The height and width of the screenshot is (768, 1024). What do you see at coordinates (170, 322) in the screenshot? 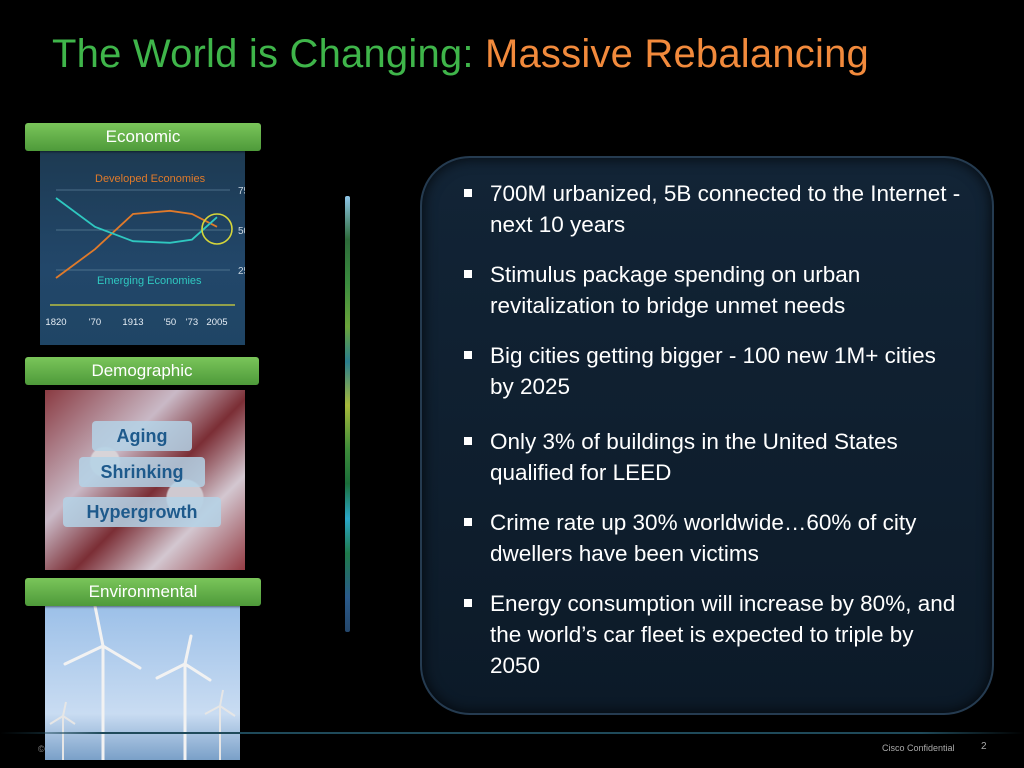
I see `x-tick-label: '50` at bounding box center [170, 322].